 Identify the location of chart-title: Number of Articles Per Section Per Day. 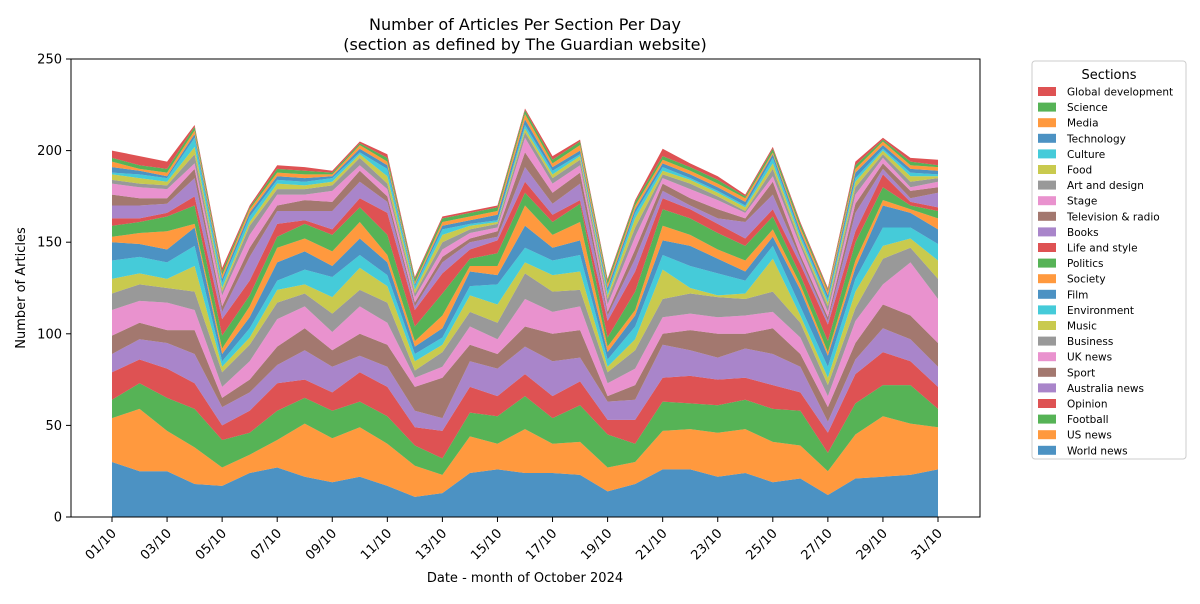
(525, 24).